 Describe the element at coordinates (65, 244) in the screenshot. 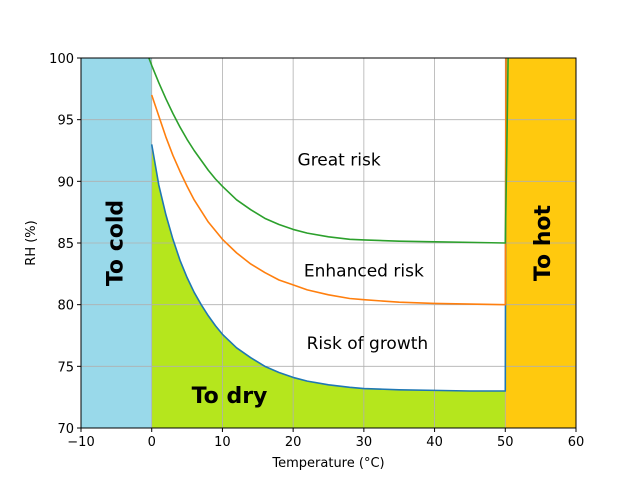

I see `y-tick-label: 85` at that location.